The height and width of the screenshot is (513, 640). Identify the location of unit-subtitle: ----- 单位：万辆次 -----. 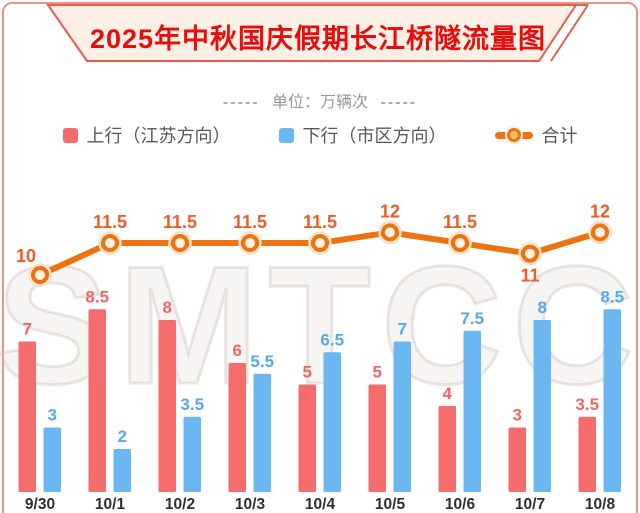
(320, 100).